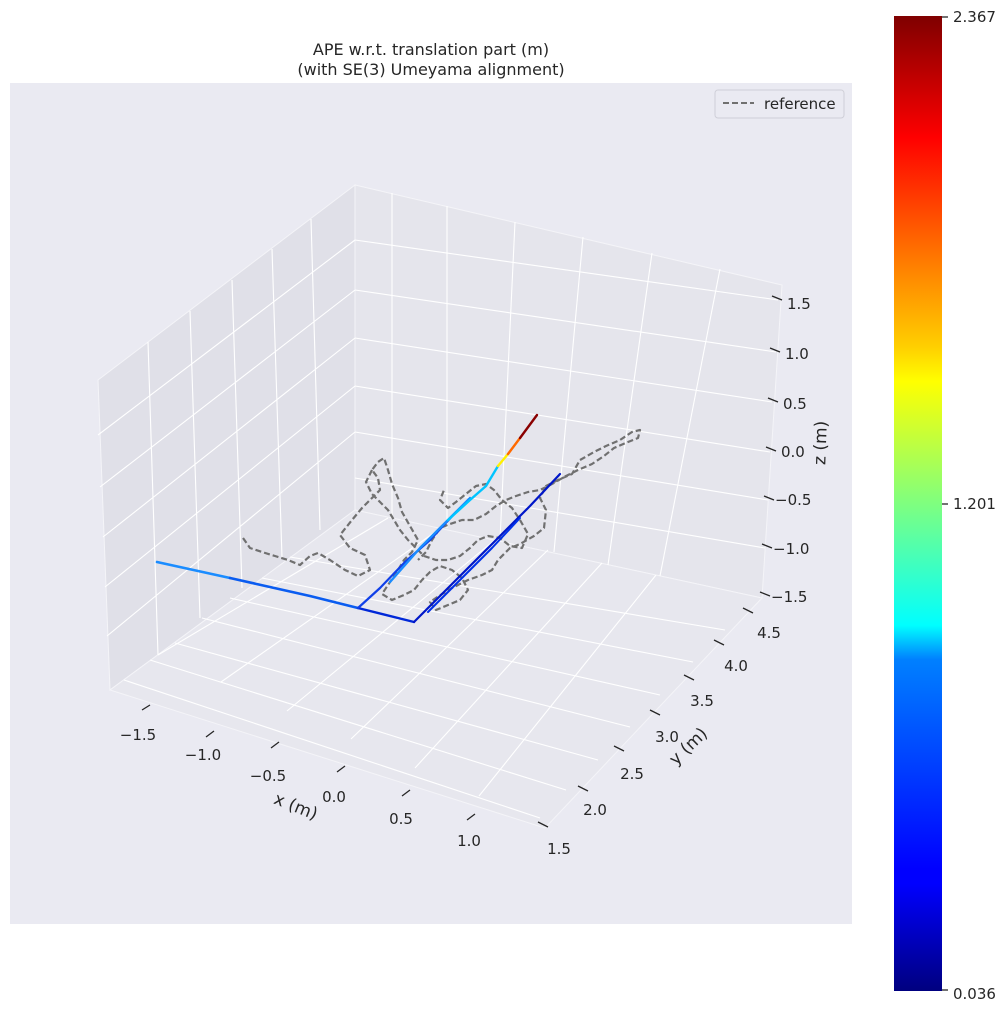 The image size is (1008, 1011). What do you see at coordinates (918, 503) in the screenshot?
I see `colorbar-gradient` at bounding box center [918, 503].